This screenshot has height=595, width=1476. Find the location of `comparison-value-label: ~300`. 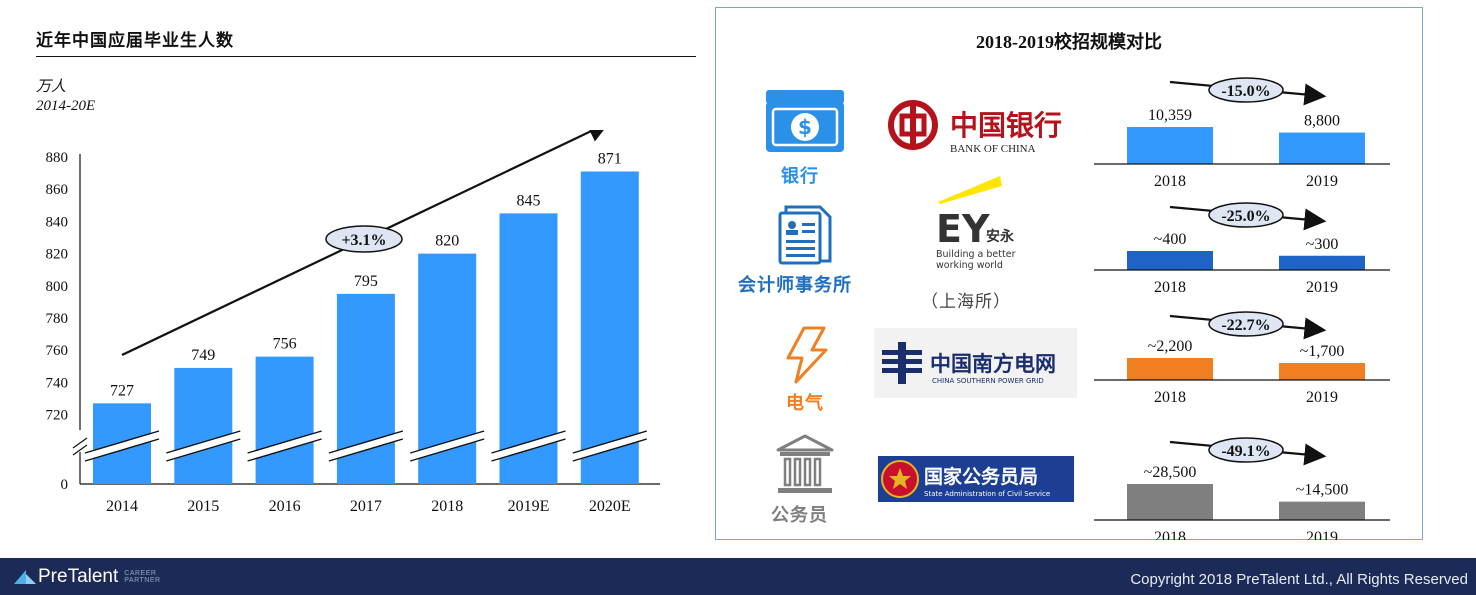

comparison-value-label: ~300 is located at coordinates (1322, 244).